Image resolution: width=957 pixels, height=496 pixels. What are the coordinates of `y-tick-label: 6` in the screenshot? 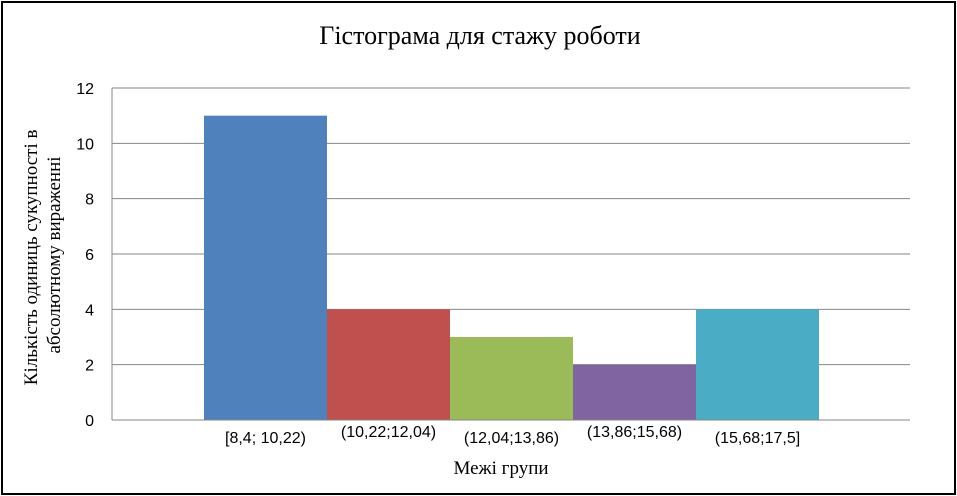 It's located at (89, 255).